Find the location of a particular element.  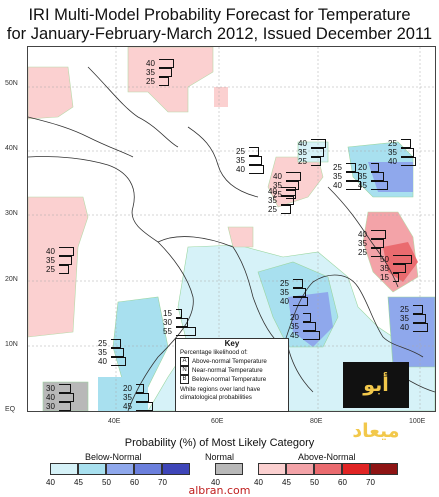

legend-tick-above: 50 is located at coordinates (314, 482).